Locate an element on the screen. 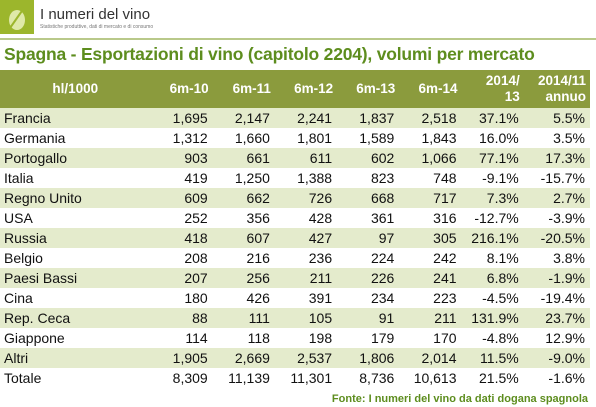 This screenshot has height=407, width=596. brand: I numeri del vino is located at coordinates (95, 14).